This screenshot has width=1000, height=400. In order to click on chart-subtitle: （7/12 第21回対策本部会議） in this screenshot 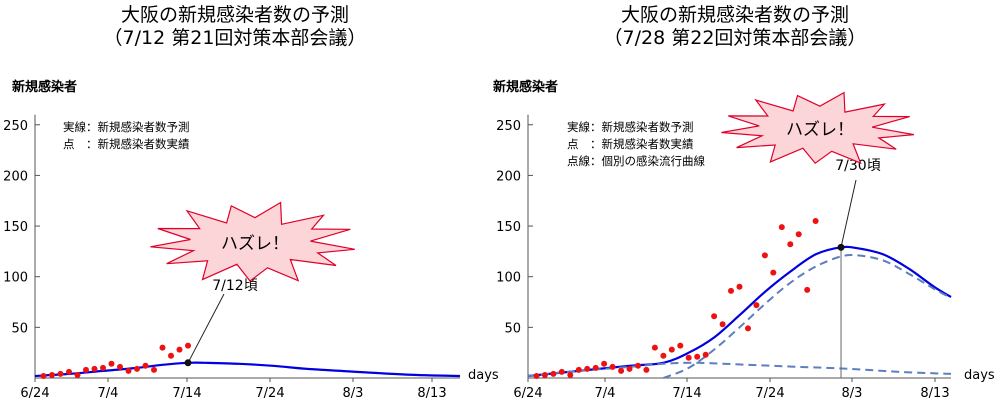, I will do `click(235, 38)`.